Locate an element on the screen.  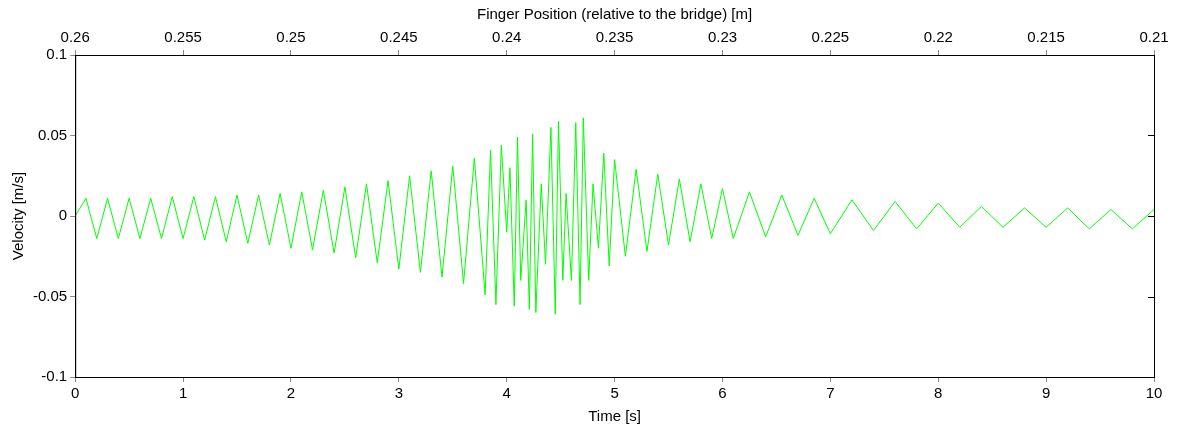
x-tick-label: 3 is located at coordinates (398, 393).